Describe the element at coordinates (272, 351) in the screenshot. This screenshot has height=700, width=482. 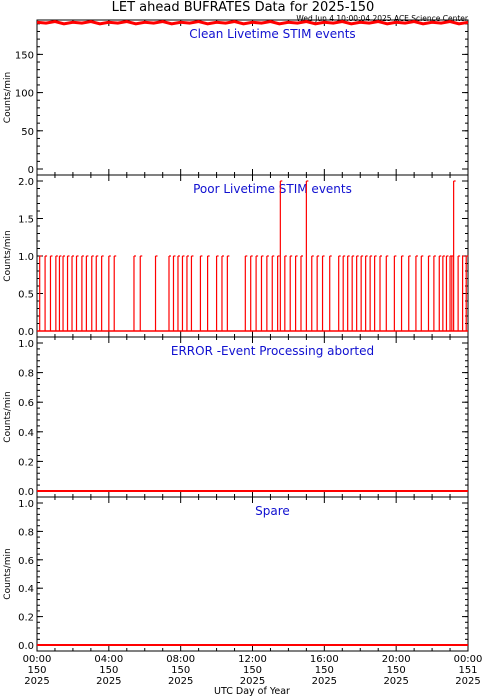
I see `panel-title: ERROR -Event Processing aborted` at that location.